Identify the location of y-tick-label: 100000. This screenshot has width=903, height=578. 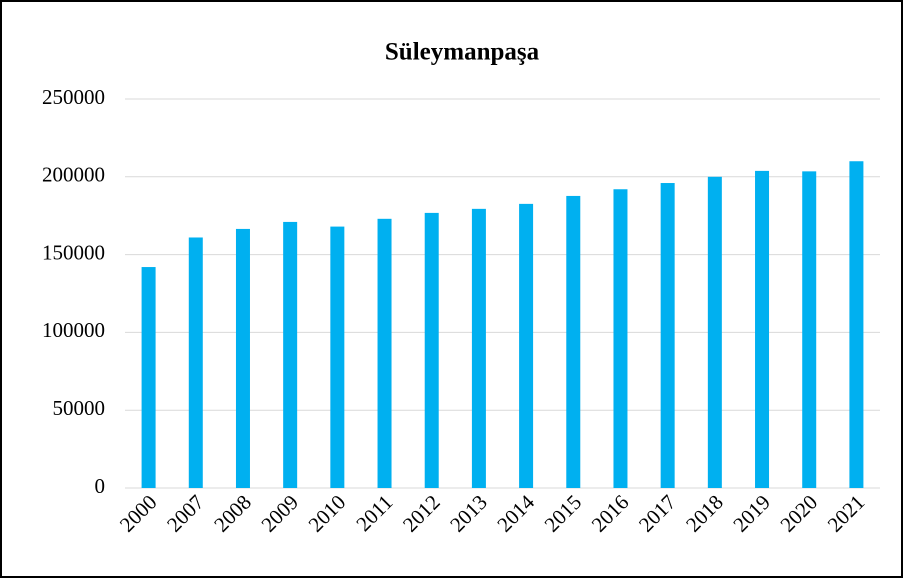
(73, 330).